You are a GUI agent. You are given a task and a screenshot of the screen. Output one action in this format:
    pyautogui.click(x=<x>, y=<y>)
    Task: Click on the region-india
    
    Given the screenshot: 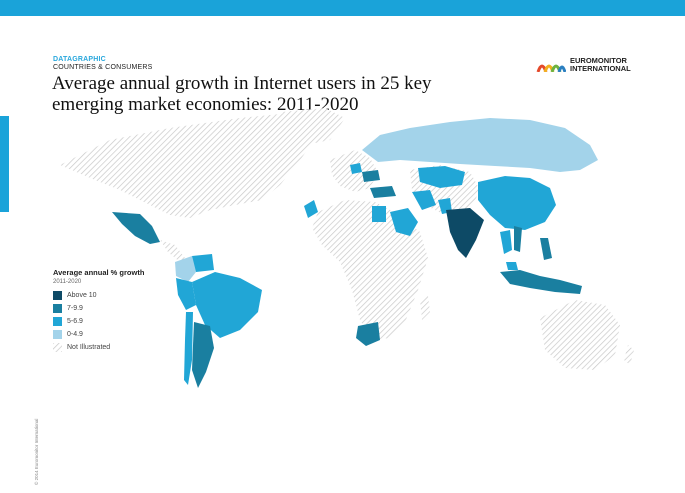 What is the action you would take?
    pyautogui.click(x=465, y=233)
    